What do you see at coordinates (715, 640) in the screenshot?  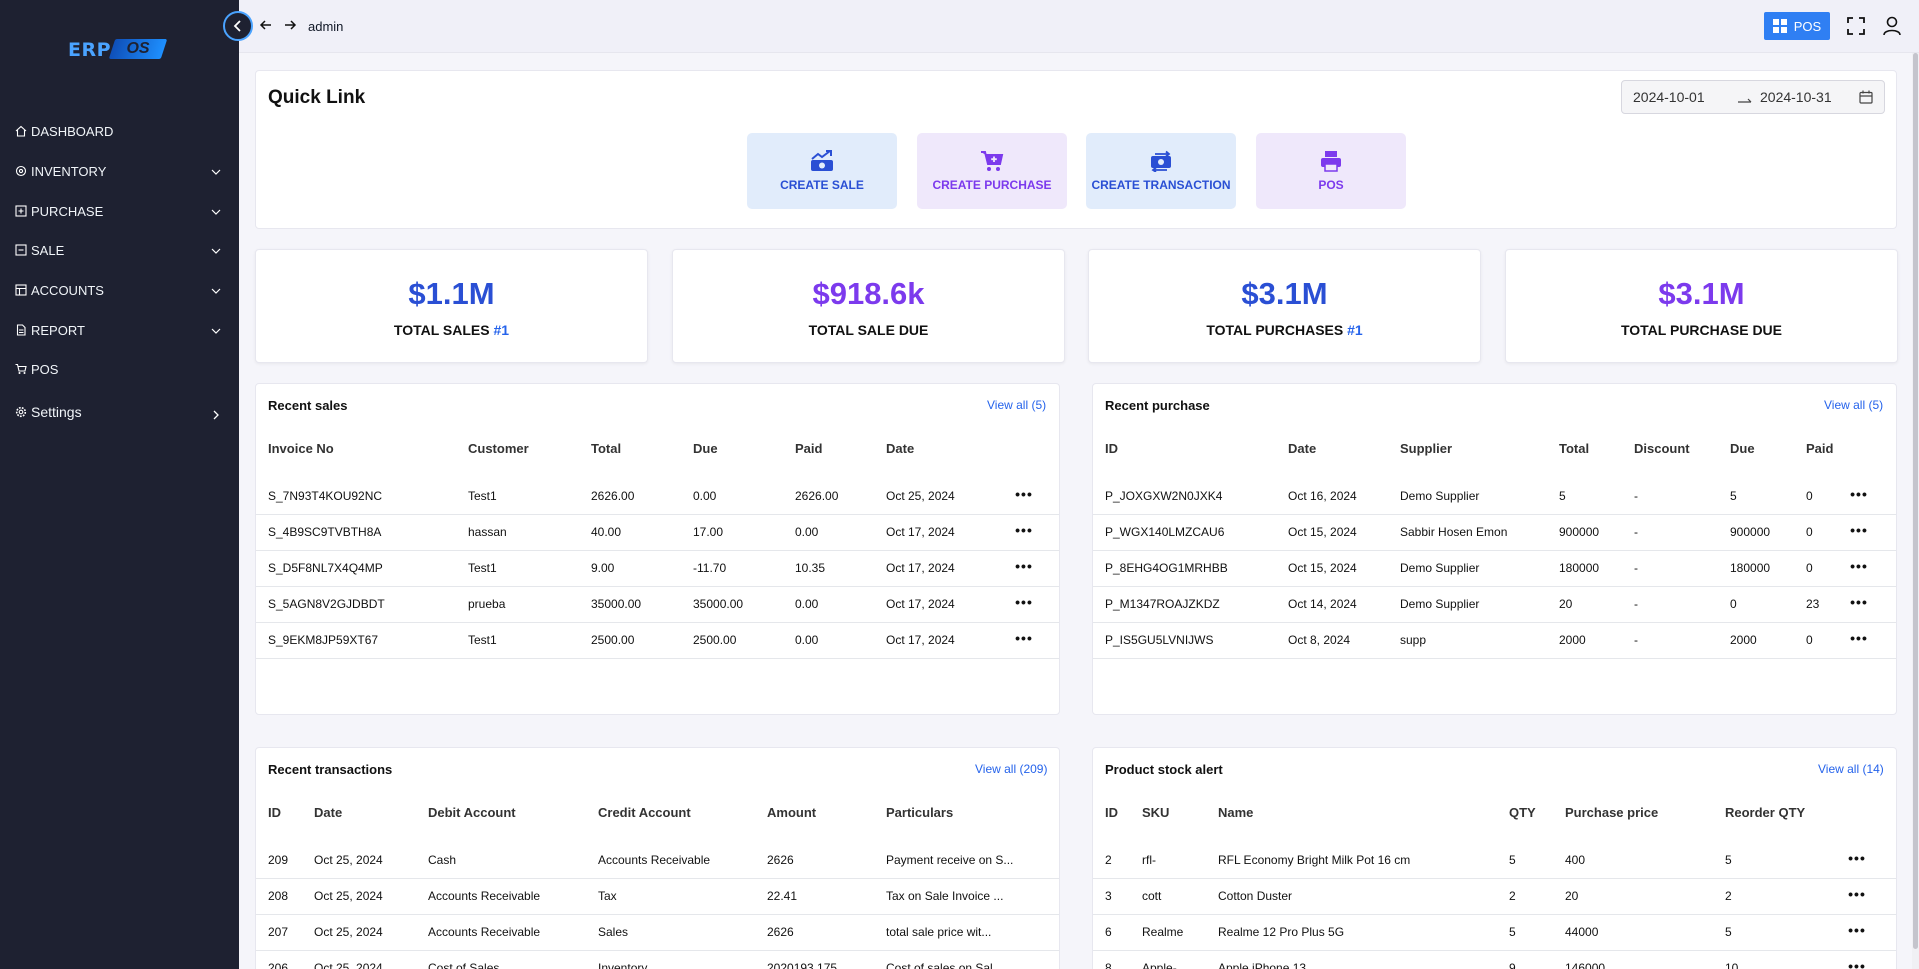 I see `table-cell: 2500.00` at bounding box center [715, 640].